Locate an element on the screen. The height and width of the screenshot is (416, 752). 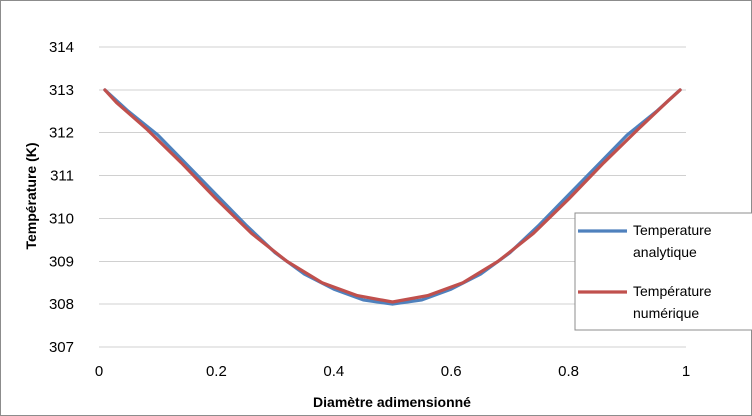
y-tick-label: 312 is located at coordinates (61, 133).